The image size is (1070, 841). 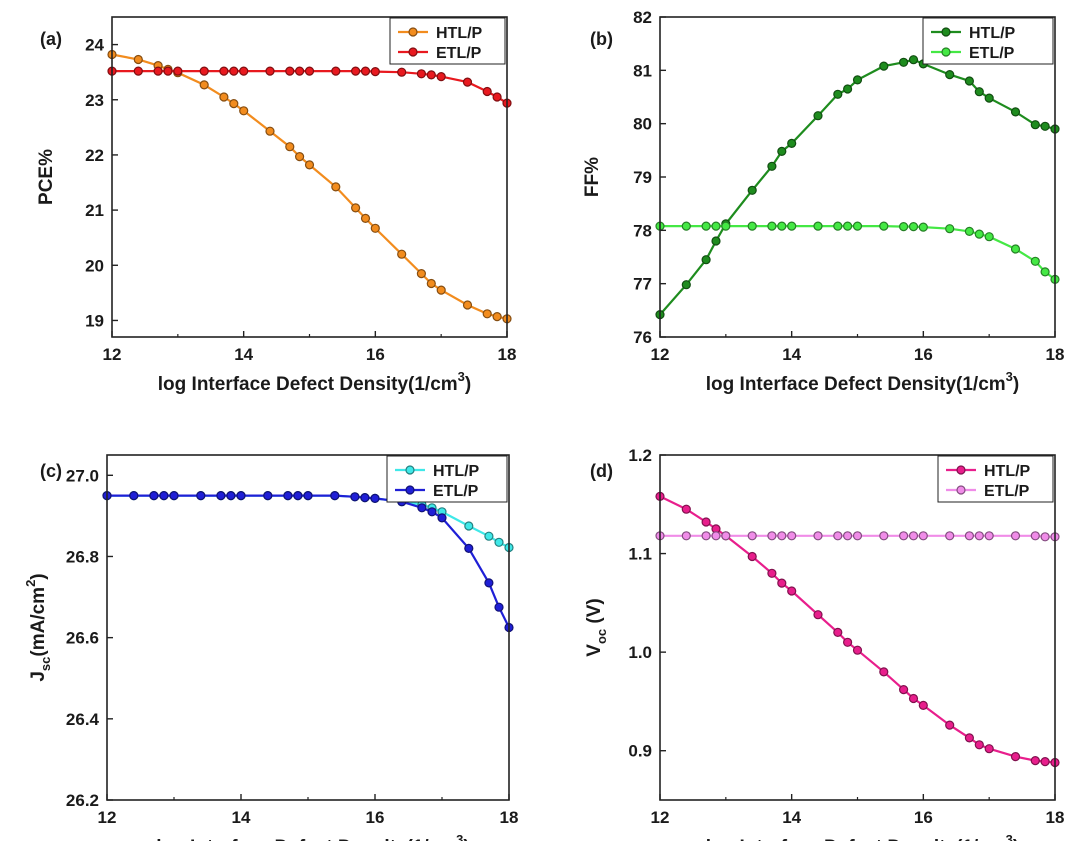 What do you see at coordinates (82, 556) in the screenshot?
I see `y-tick-label: 26.8` at bounding box center [82, 556].